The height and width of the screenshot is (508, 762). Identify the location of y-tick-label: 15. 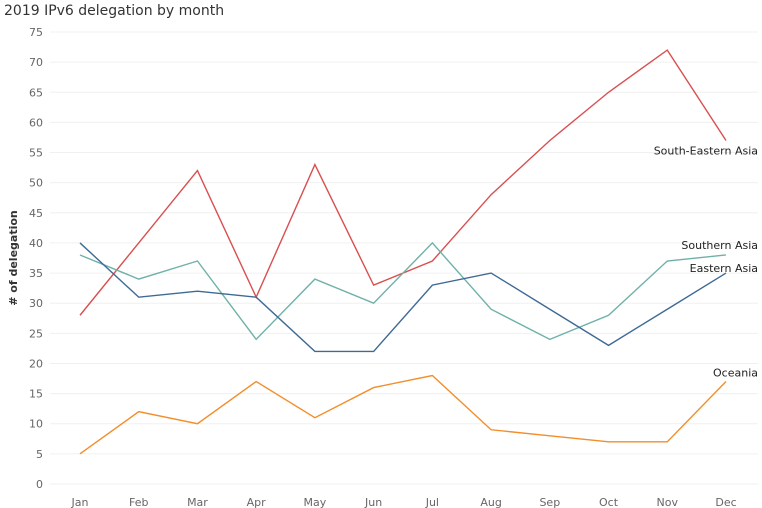
(36, 394).